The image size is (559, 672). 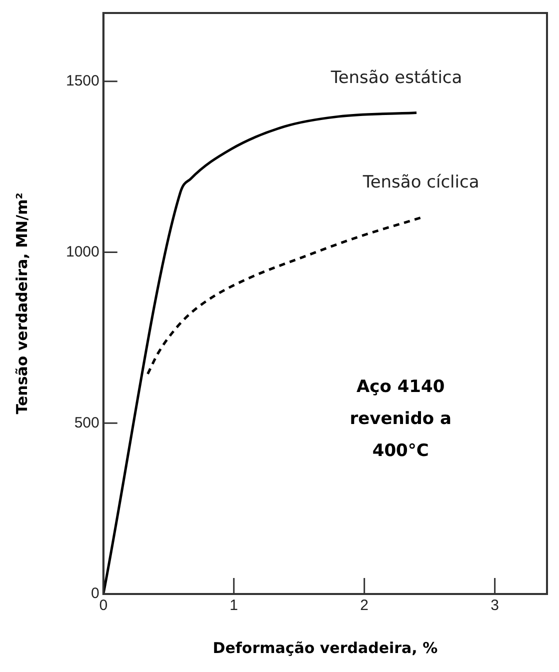 What do you see at coordinates (364, 605) in the screenshot?
I see `x-tick-label: 2` at bounding box center [364, 605].